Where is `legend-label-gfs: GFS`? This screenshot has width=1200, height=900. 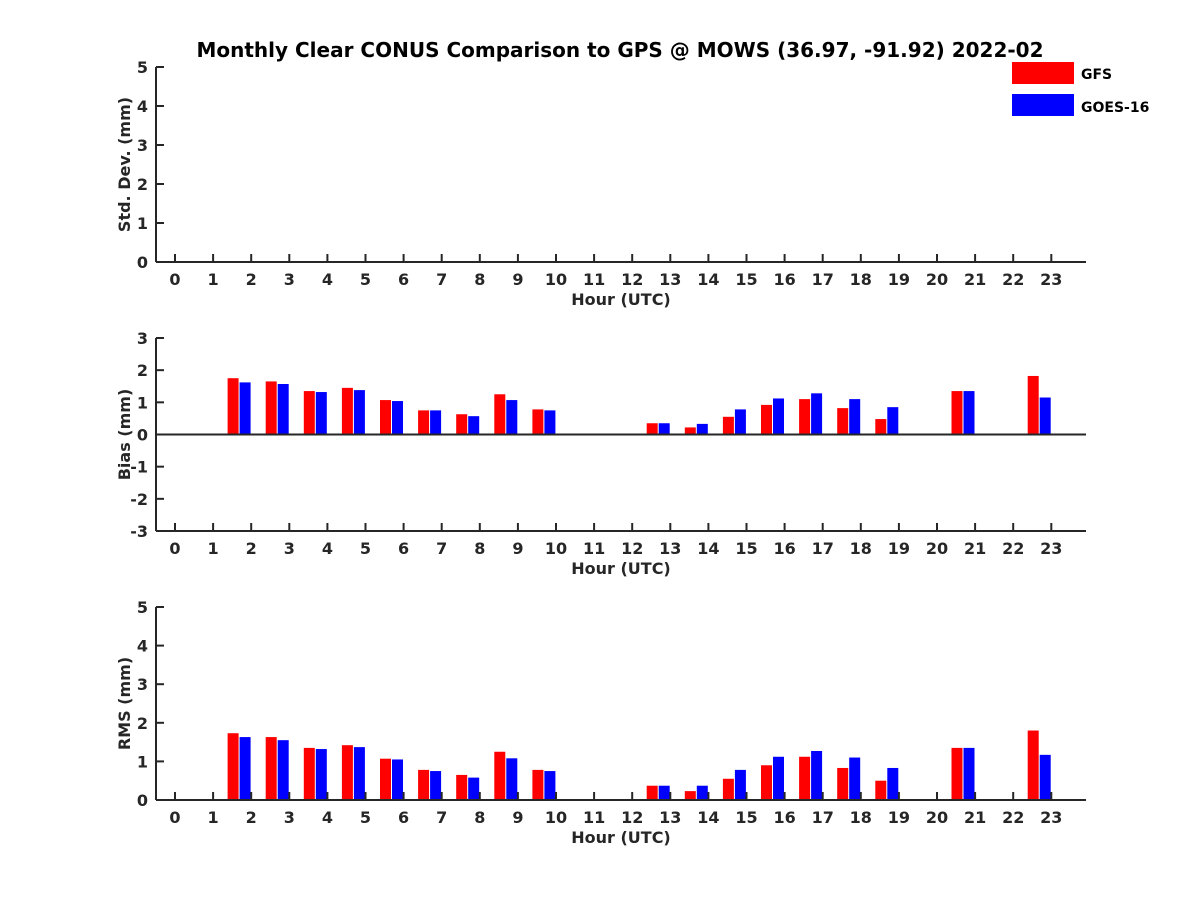 legend-label-gfs: GFS is located at coordinates (1096, 75).